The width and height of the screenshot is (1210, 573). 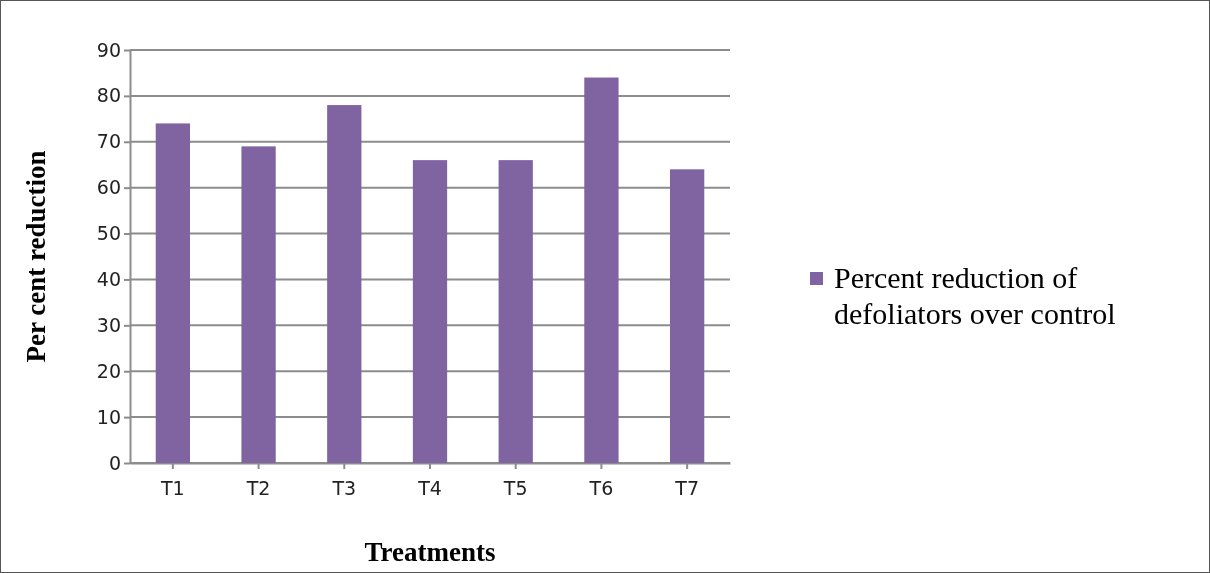 I want to click on y-tick-label: 50, so click(x=108, y=233).